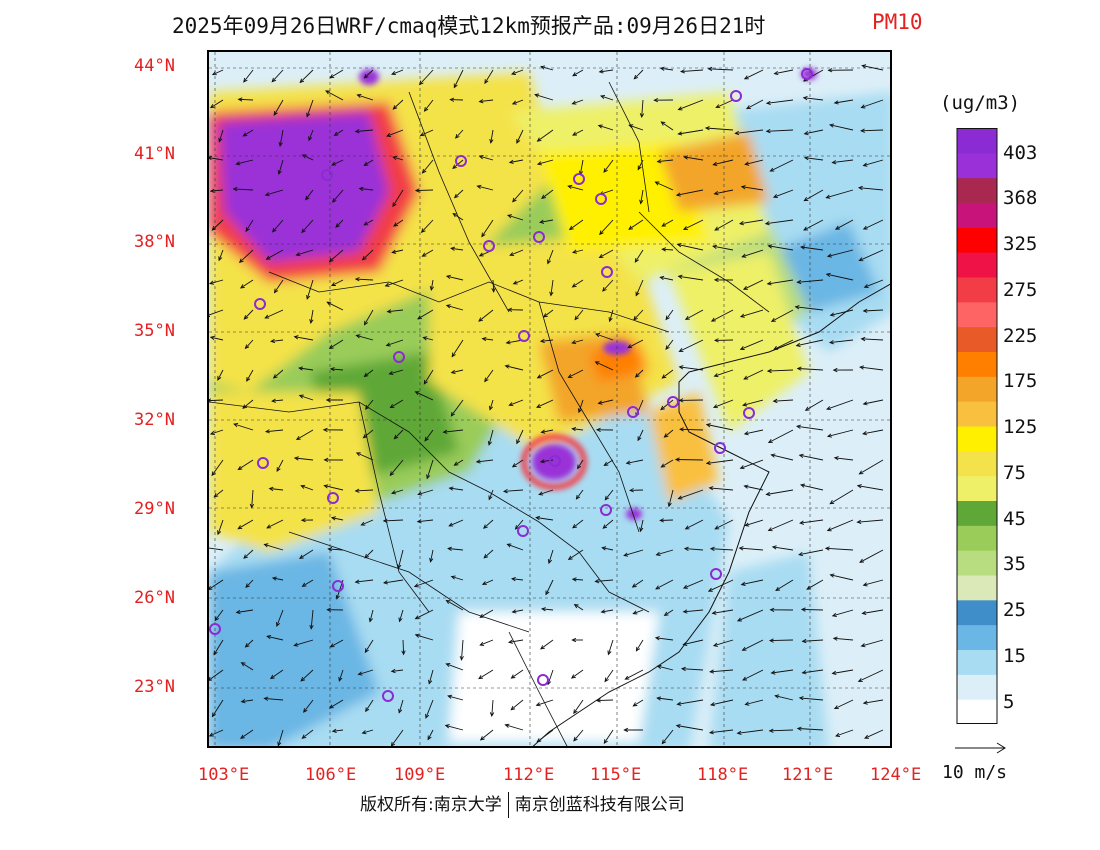 This screenshot has height=850, width=1100. I want to click on lat-label-38: 38°N, so click(154, 242).